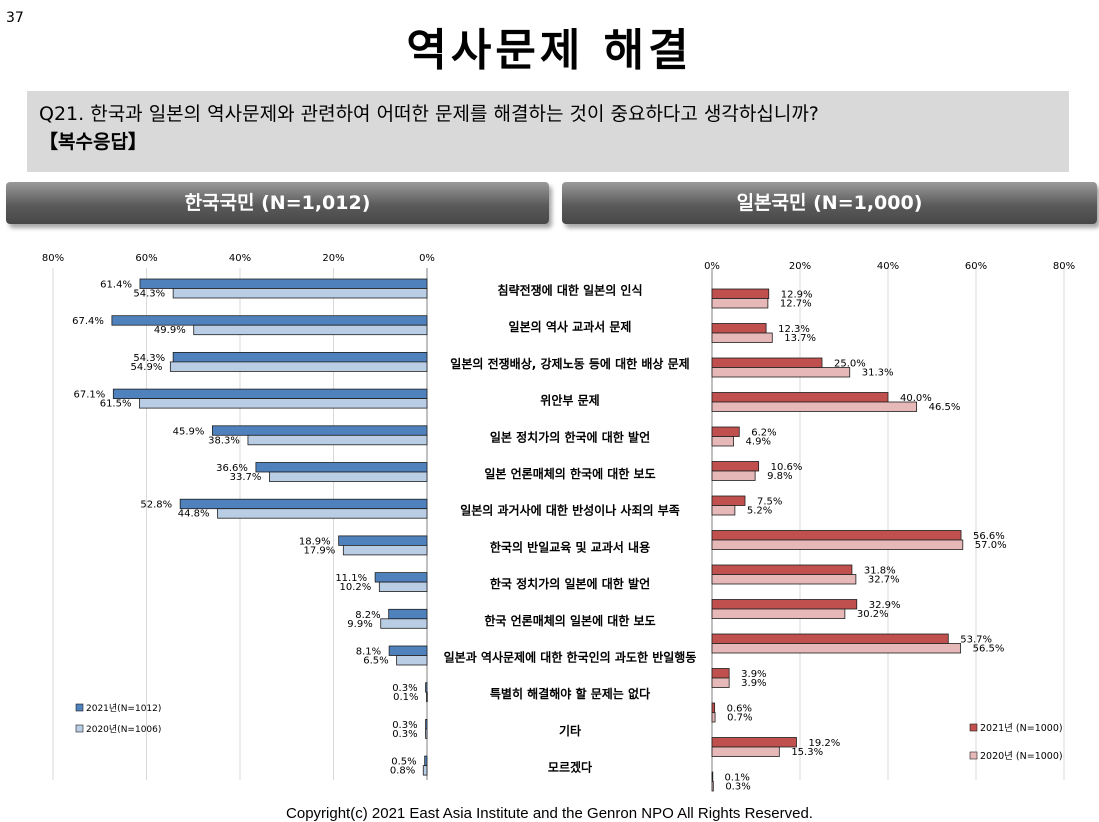 The height and width of the screenshot is (822, 1099). I want to click on korea-2020-data-label: 44.8%, so click(194, 514).